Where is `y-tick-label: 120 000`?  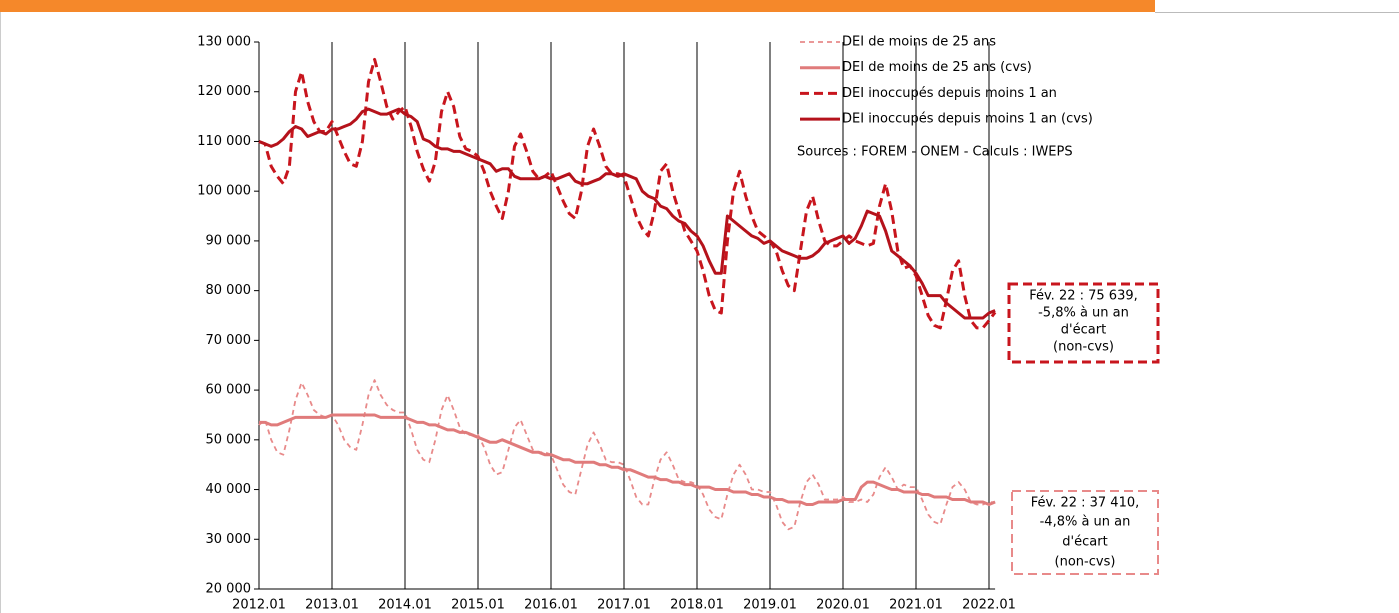
y-tick-label: 120 000 is located at coordinates (224, 91).